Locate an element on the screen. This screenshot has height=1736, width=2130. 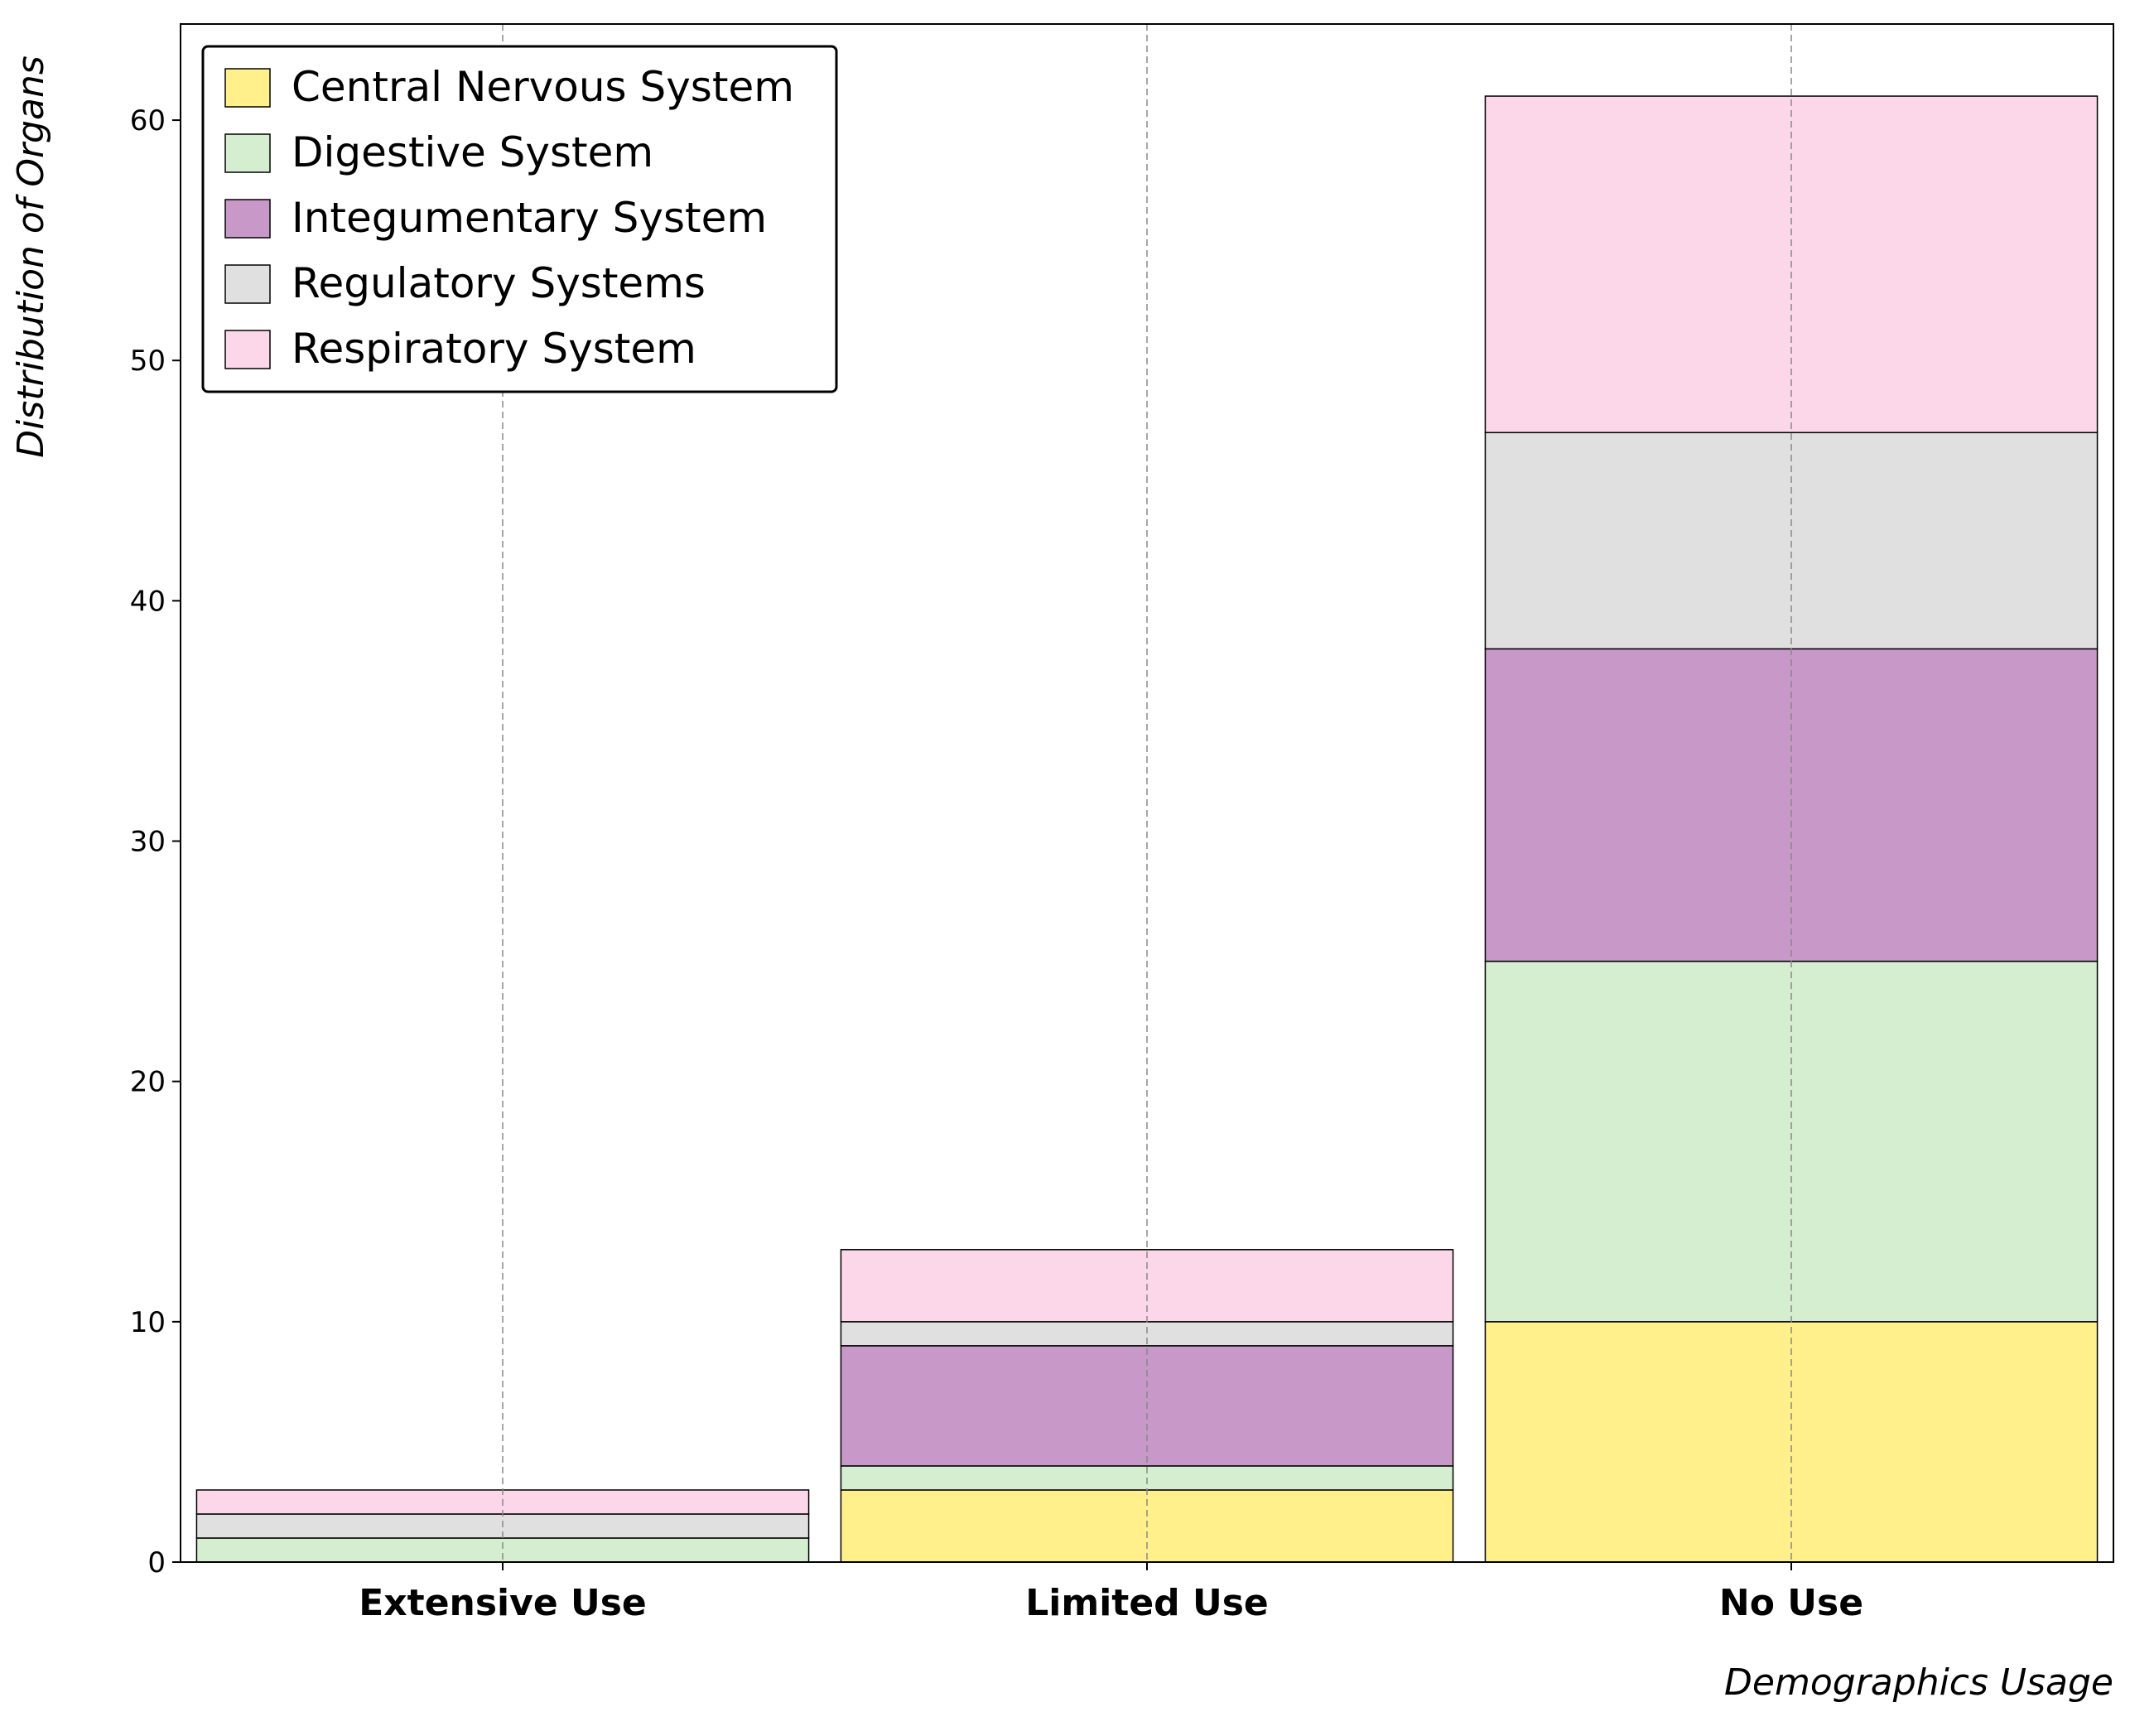
y-tick-label: 50 is located at coordinates (148, 361).